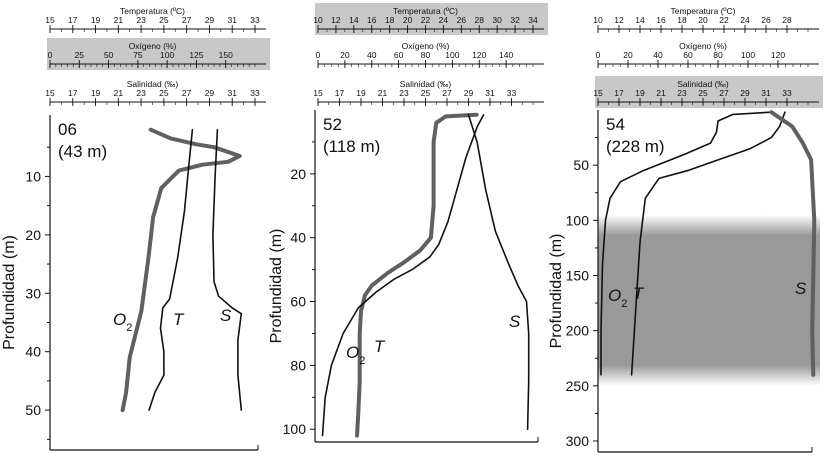 Image resolution: width=825 pixels, height=460 pixels. Describe the element at coordinates (9, 292) in the screenshot. I see `depth-axis-title: Profundidad (m)` at that location.